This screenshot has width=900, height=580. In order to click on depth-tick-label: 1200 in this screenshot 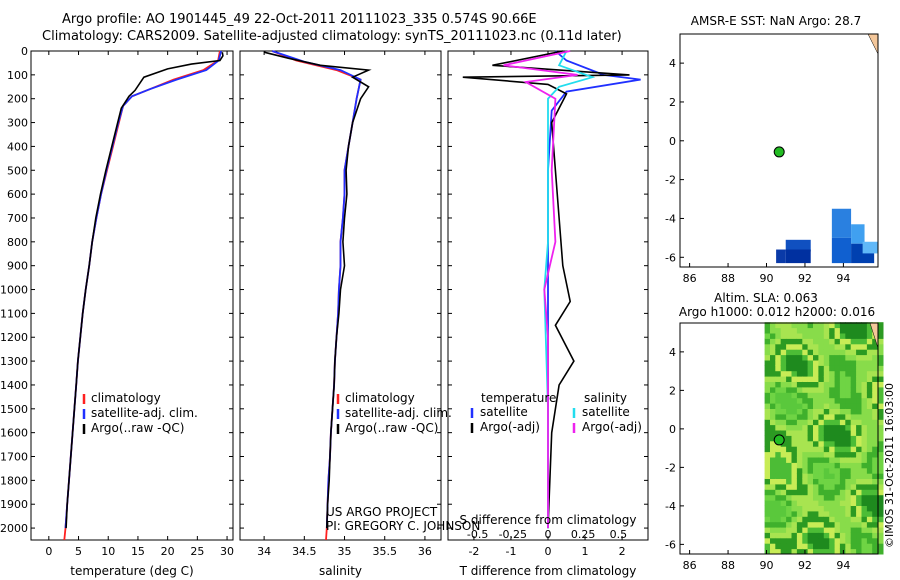, I will do `click(14, 337)`.